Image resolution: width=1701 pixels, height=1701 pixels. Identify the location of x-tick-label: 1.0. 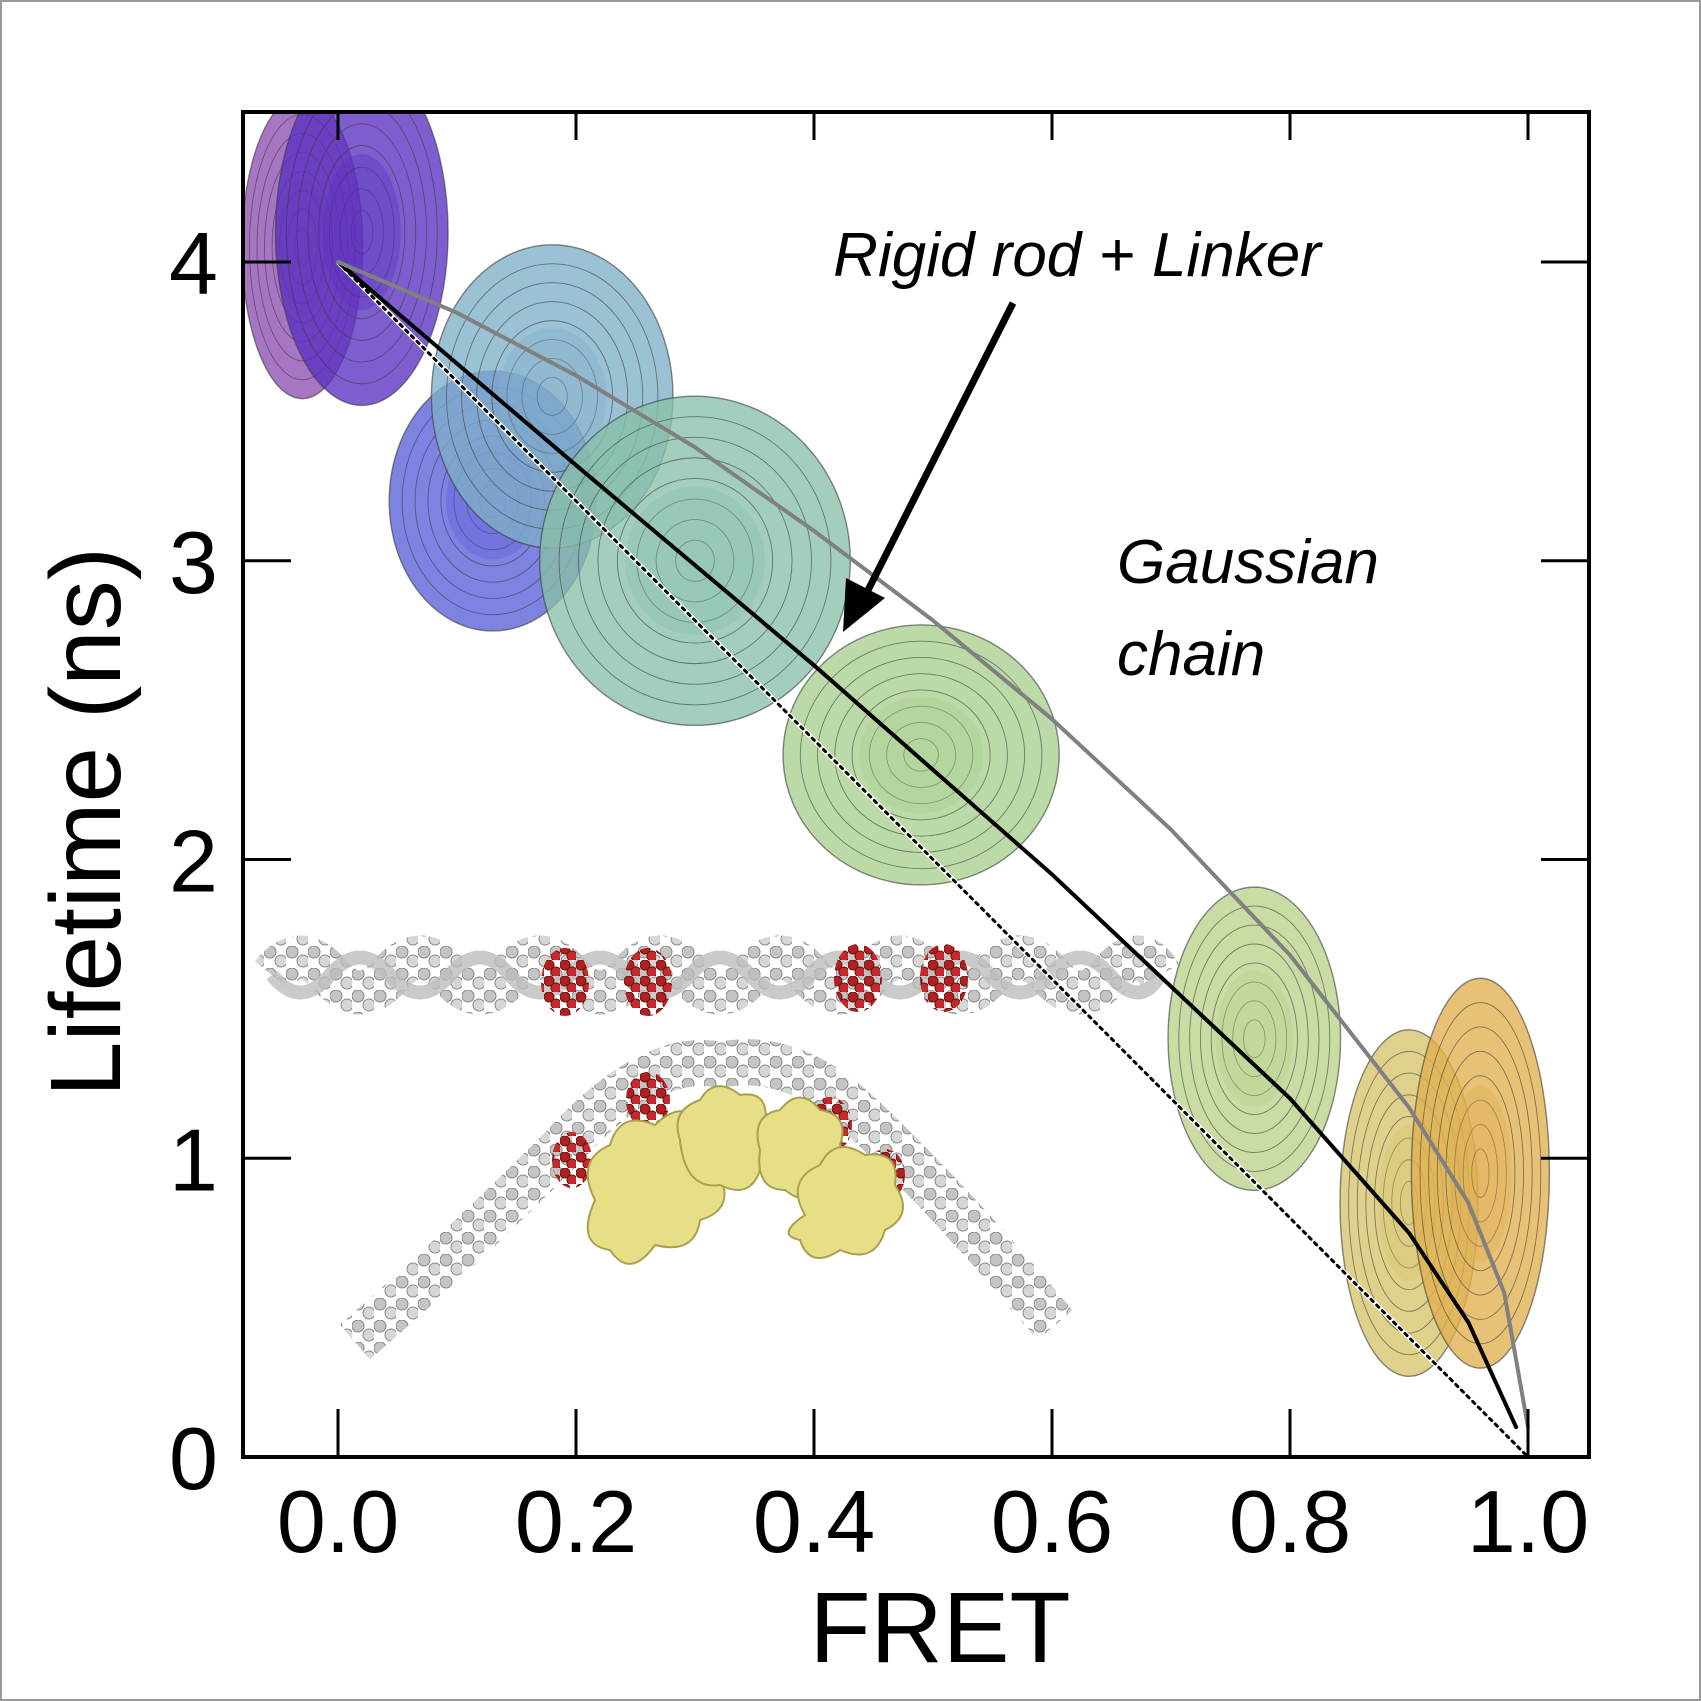
(1528, 1521).